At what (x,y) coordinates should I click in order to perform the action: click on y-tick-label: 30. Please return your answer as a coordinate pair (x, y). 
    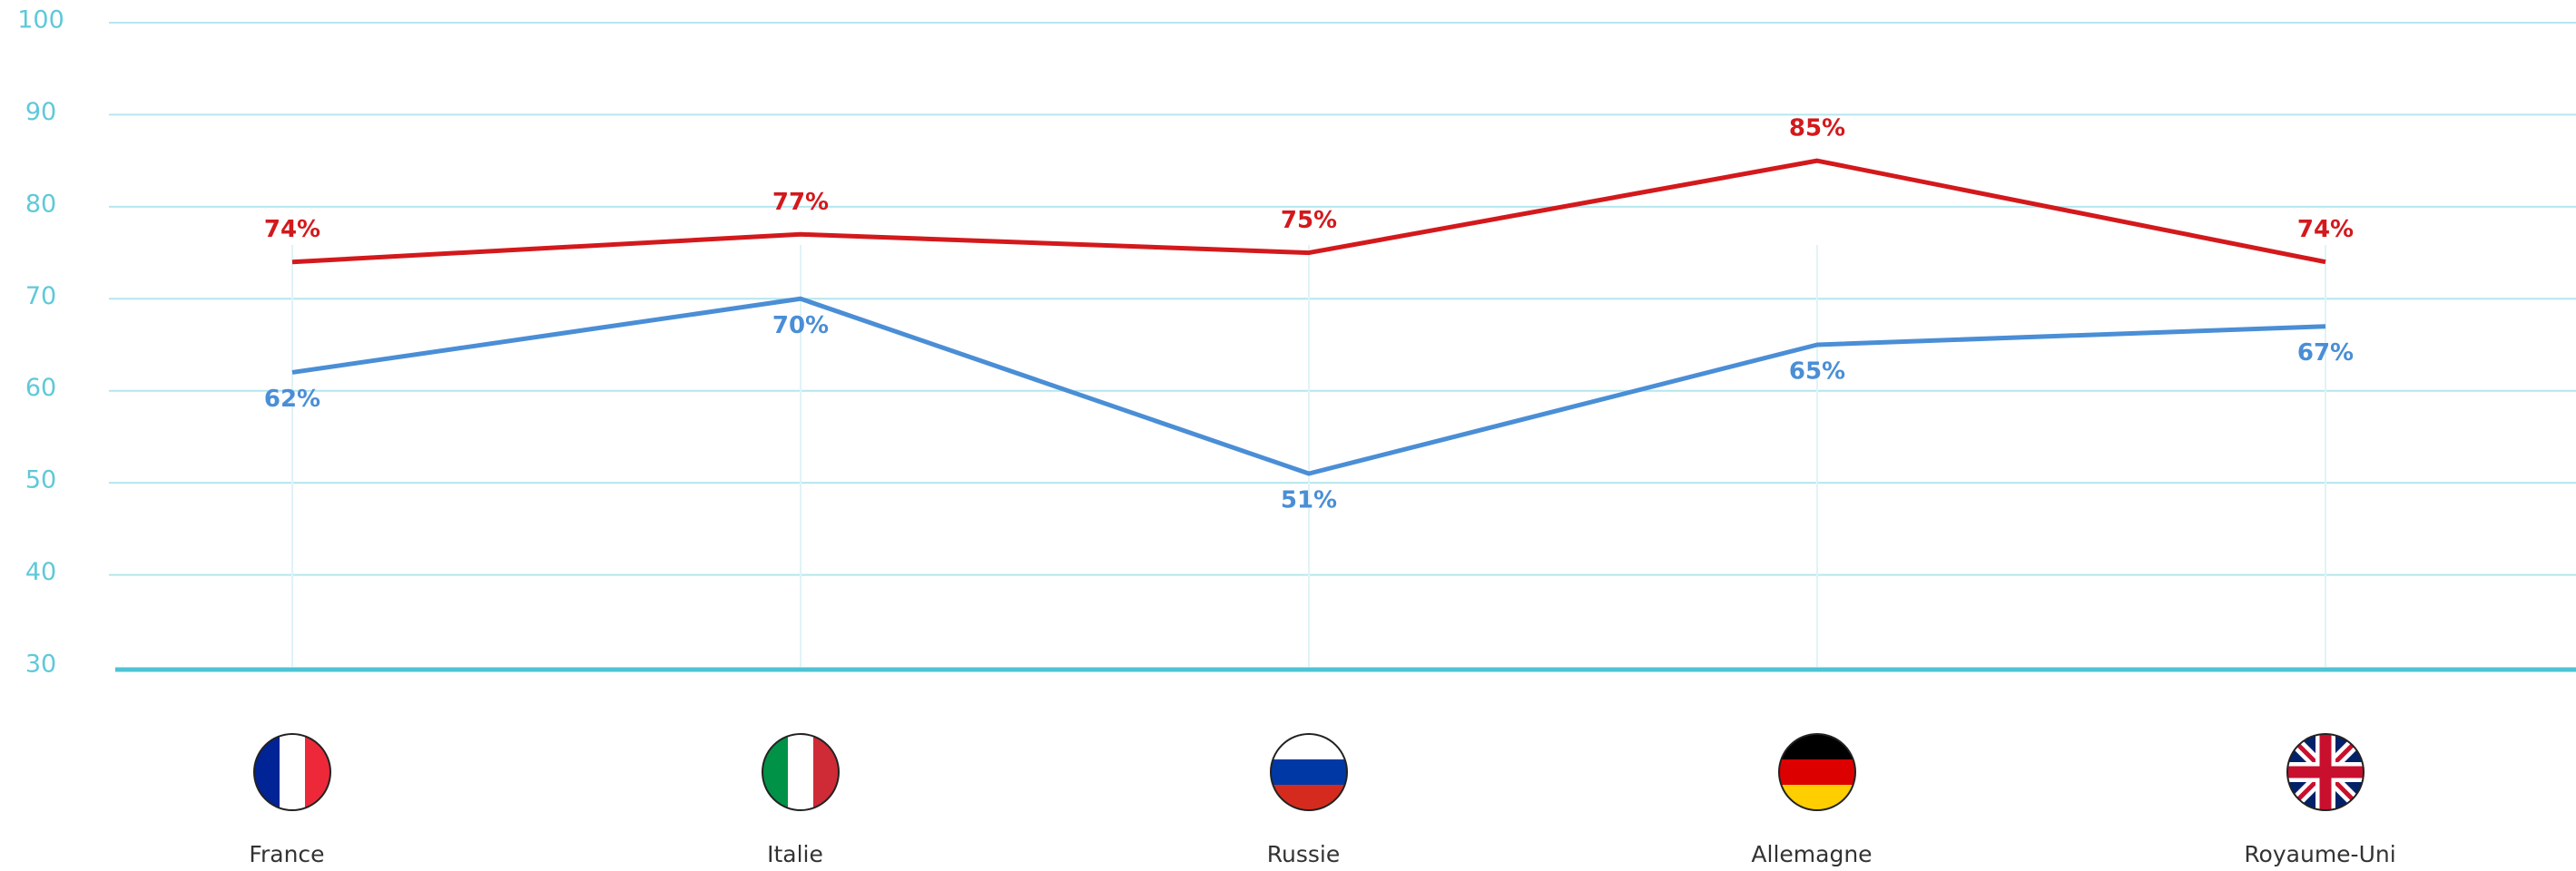
    Looking at the image, I should click on (40, 665).